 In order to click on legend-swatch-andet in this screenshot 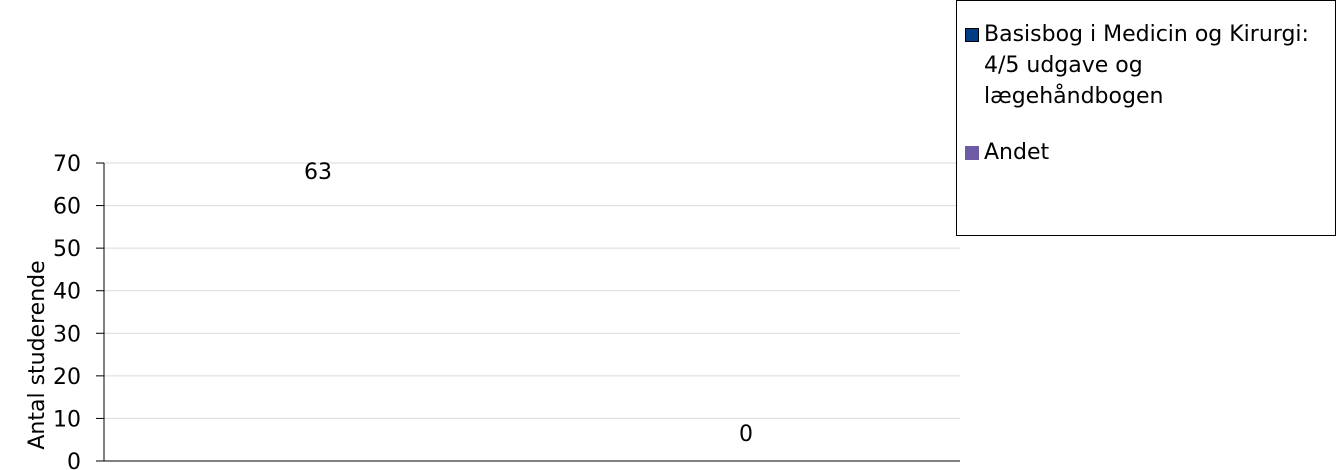, I will do `click(972, 153)`.